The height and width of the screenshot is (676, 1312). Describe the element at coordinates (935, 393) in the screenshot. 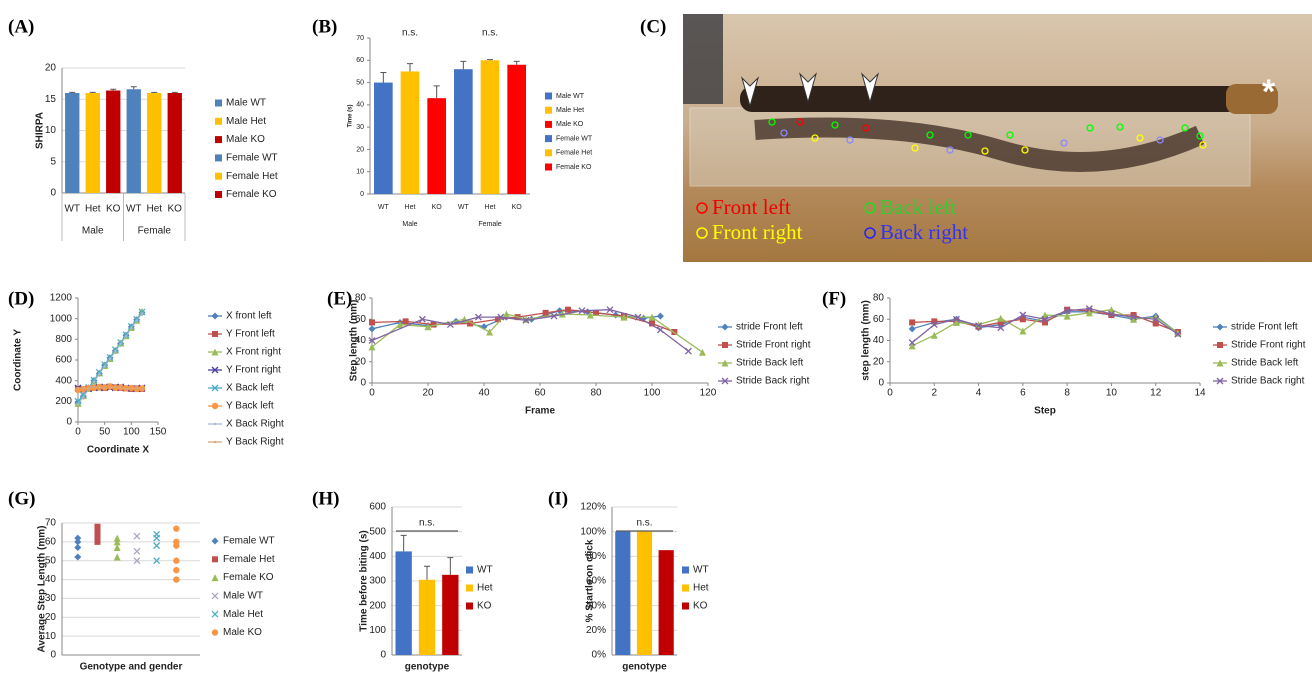

I see `x-tick-label: 2` at that location.